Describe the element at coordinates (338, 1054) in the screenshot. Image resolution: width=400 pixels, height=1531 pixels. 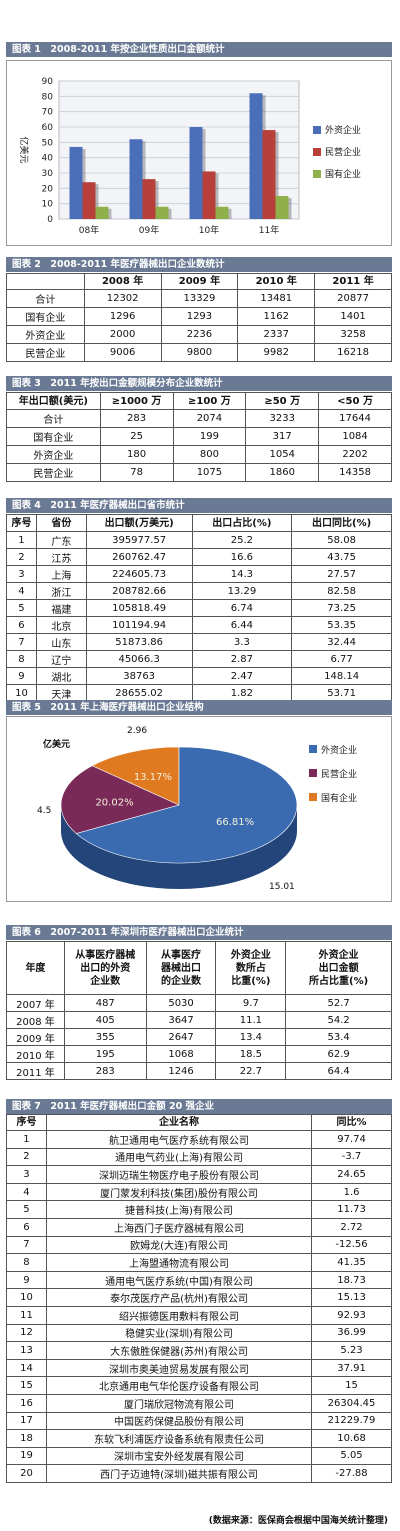
I see `table-cell: 62.9` at that location.